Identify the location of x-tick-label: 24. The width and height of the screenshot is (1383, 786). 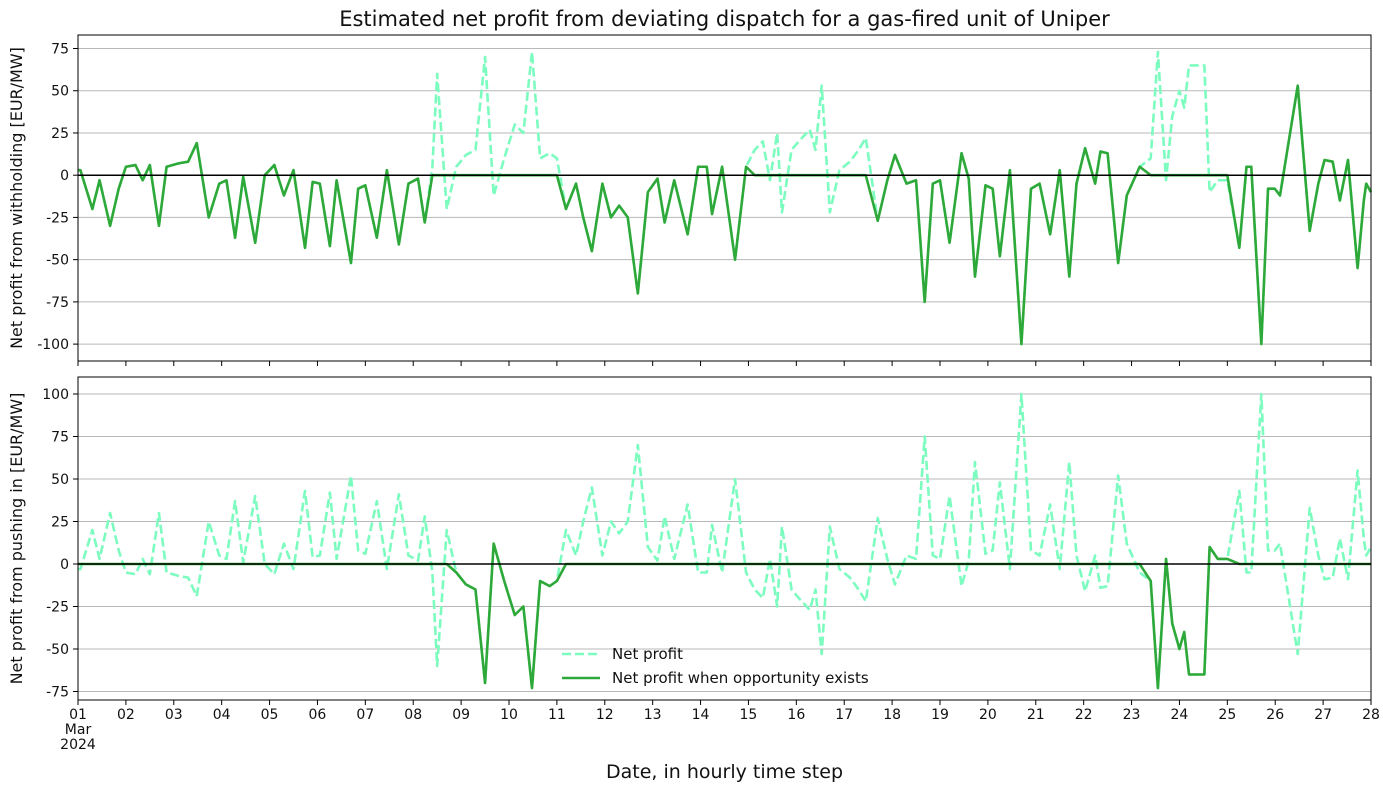
(1179, 715).